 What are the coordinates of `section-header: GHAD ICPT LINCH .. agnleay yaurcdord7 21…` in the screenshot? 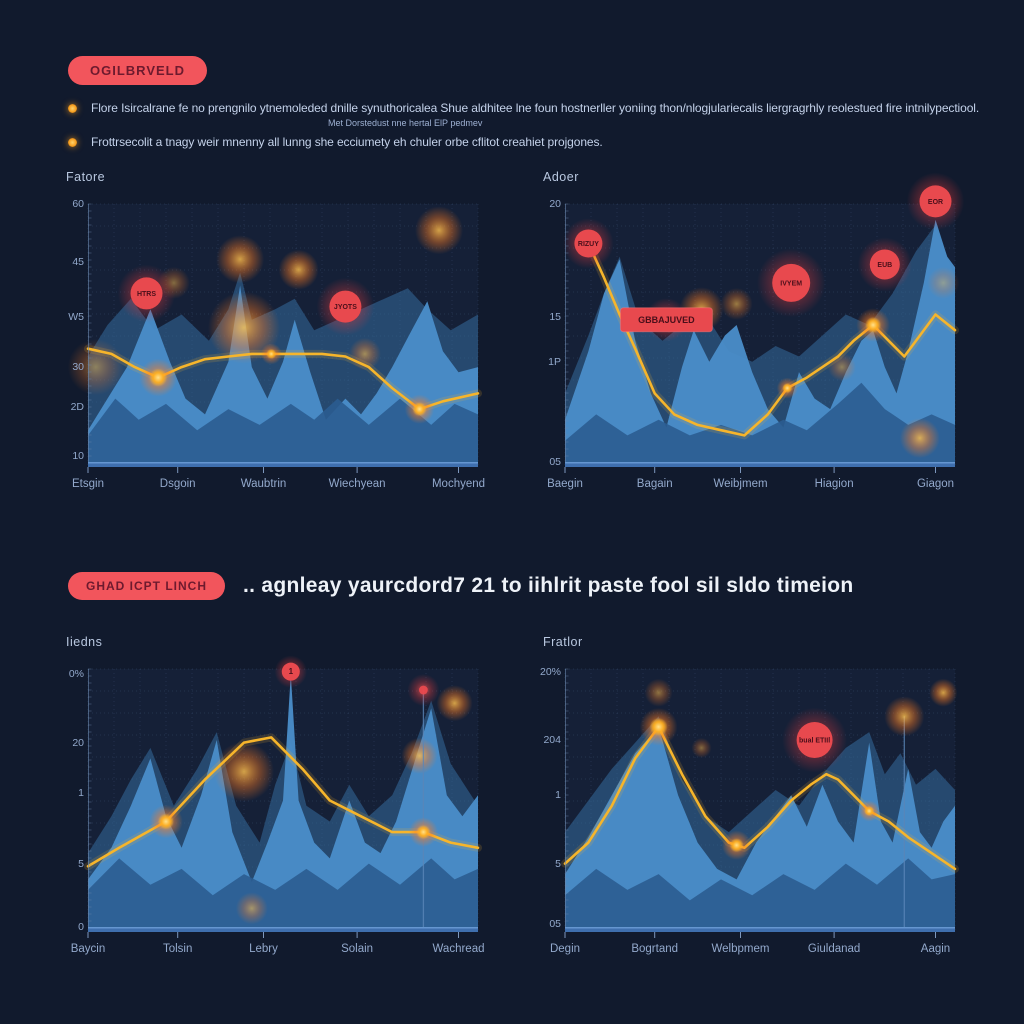 It's located at (461, 586).